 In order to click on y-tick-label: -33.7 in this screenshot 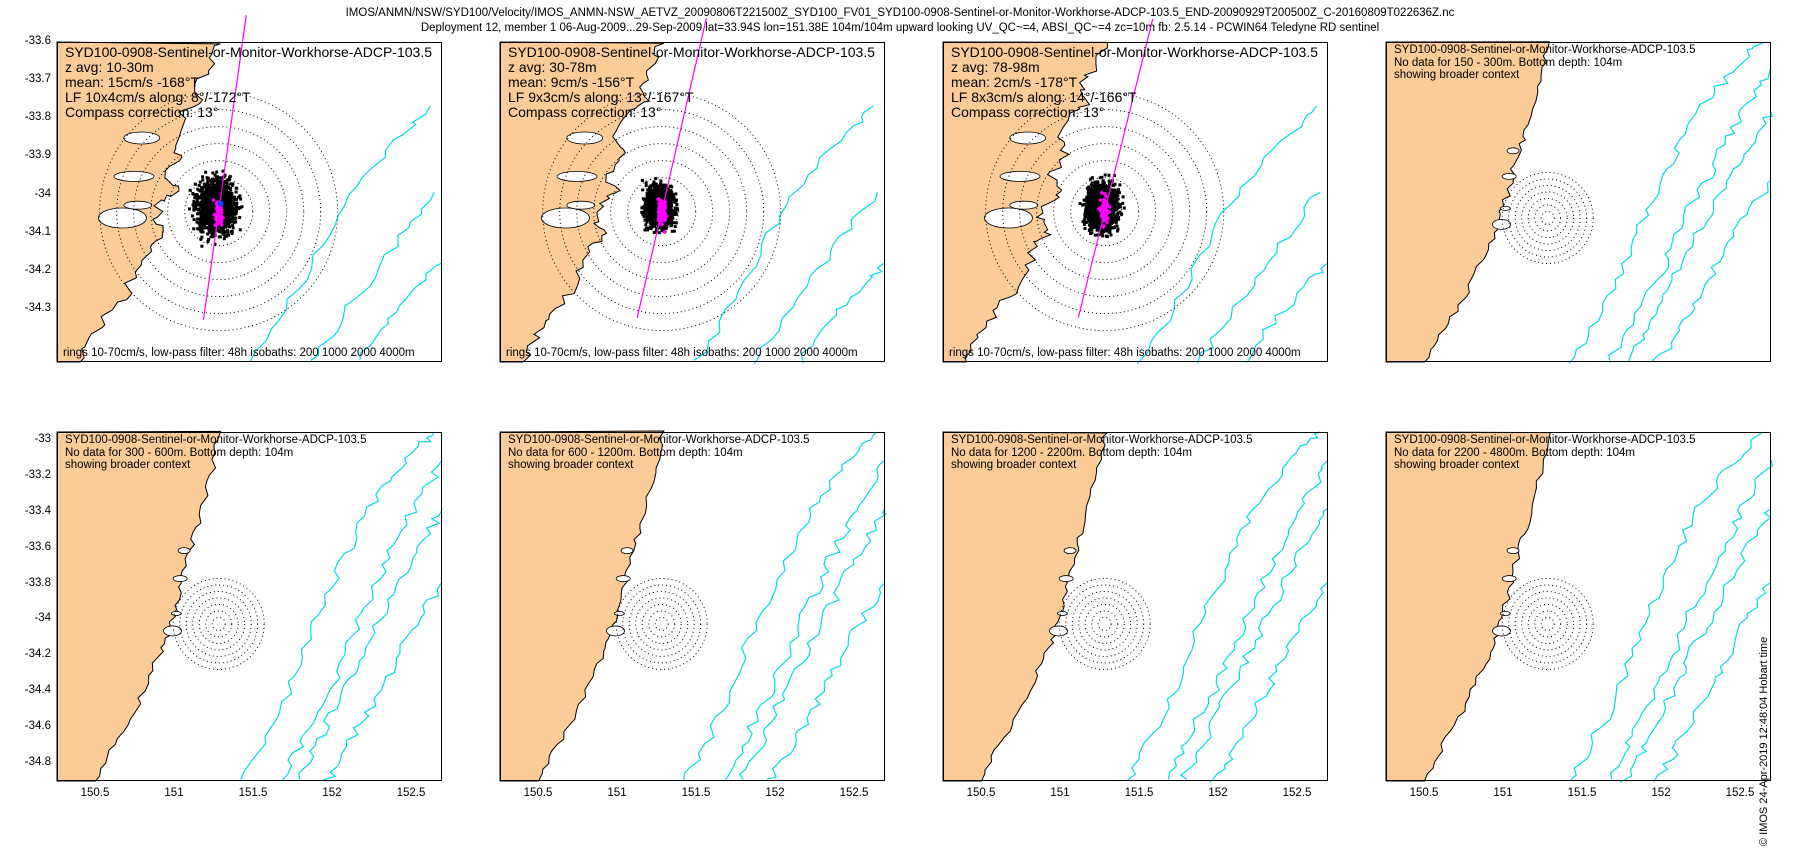, I will do `click(37, 79)`.